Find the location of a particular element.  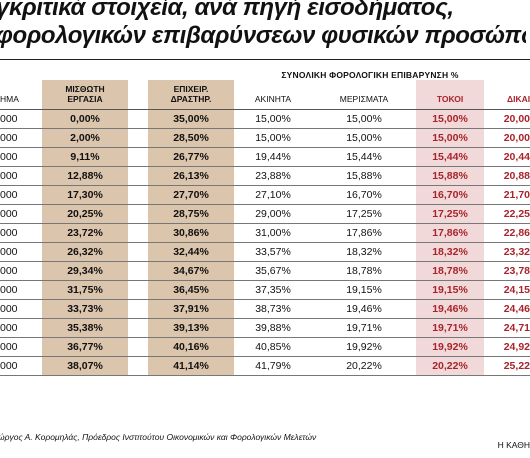

salary-header-shade is located at coordinates (85, 95).